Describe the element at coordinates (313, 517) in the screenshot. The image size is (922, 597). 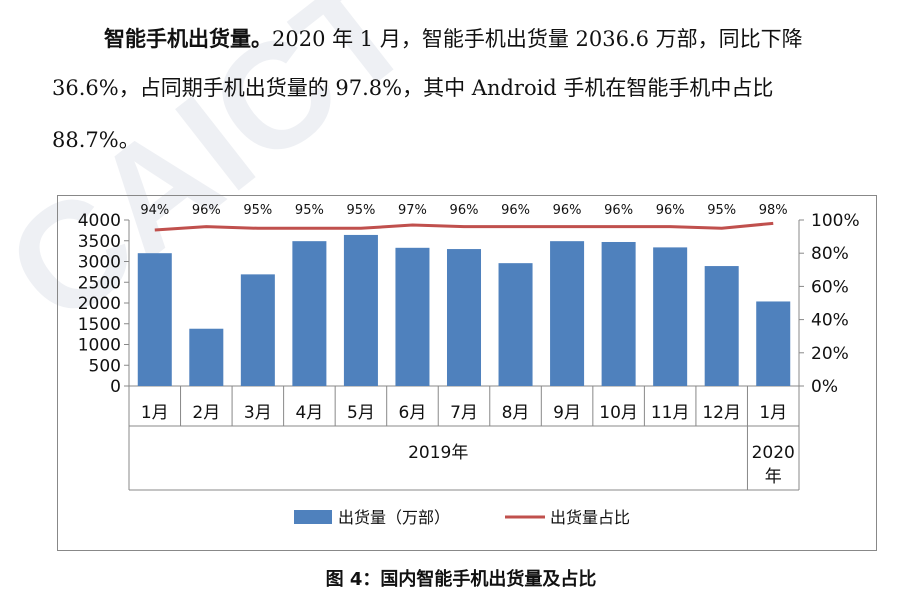
I see `legend-swatch-shipment` at that location.